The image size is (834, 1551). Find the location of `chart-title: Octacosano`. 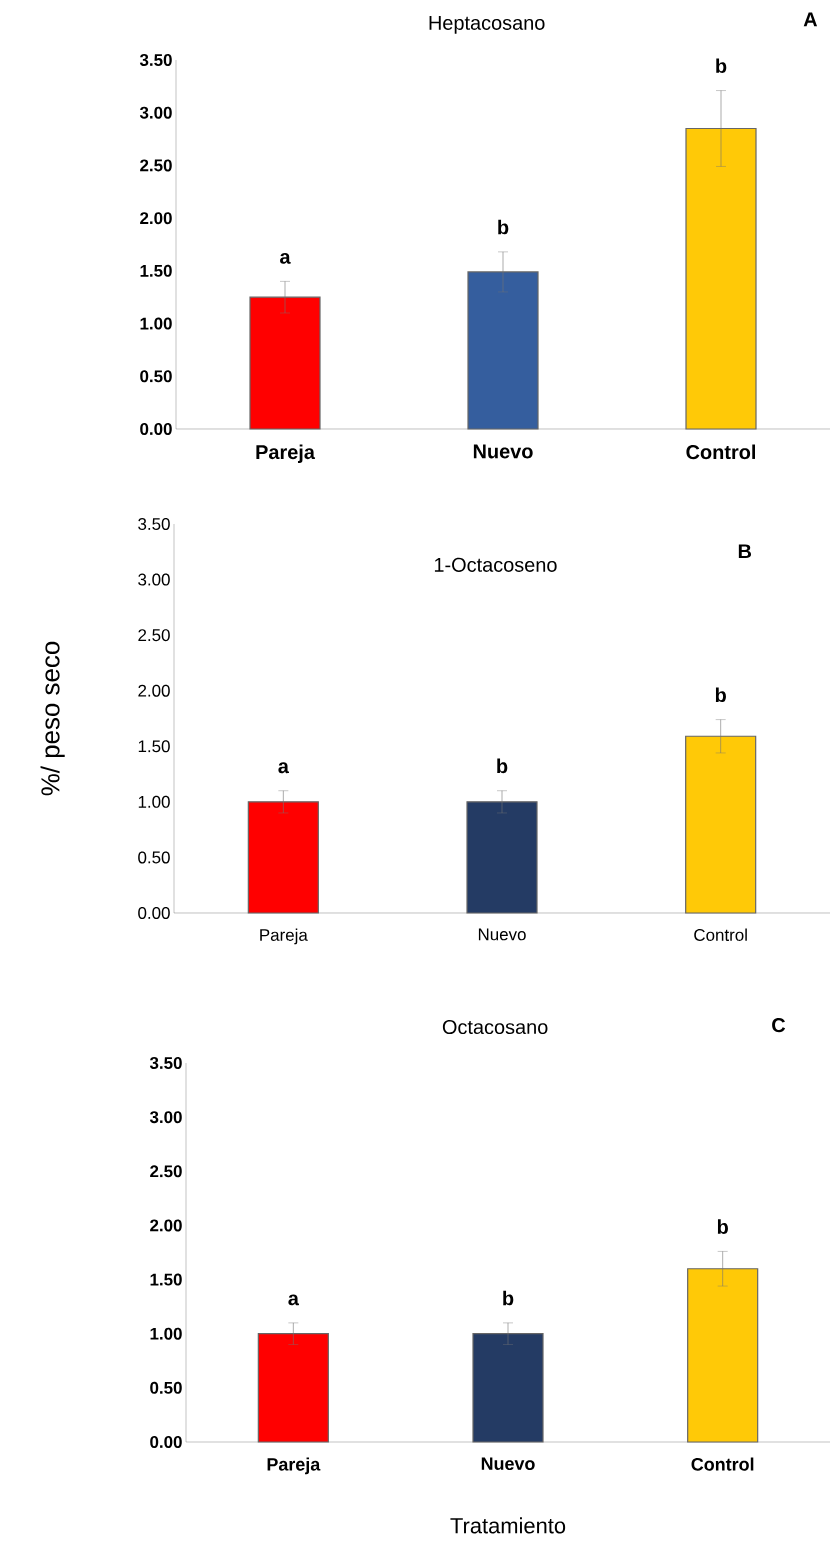

chart-title: Octacosano is located at coordinates (495, 1027).